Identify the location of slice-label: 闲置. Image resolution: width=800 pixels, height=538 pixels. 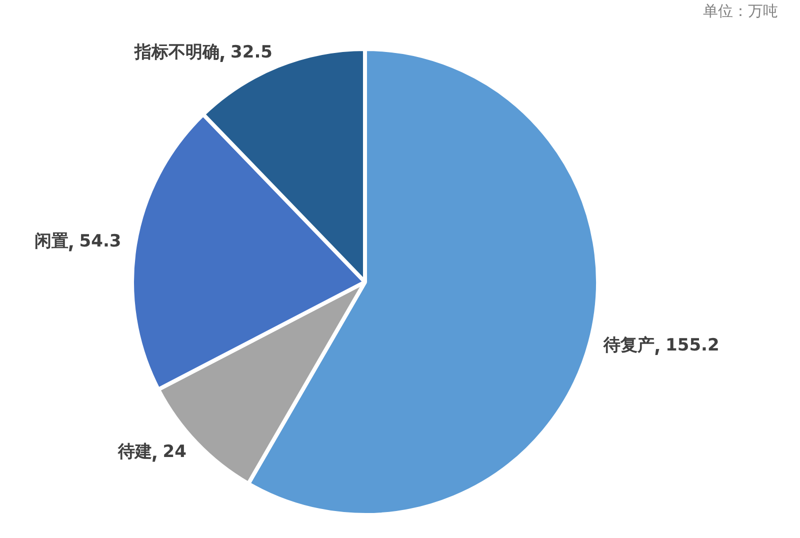
(51, 242).